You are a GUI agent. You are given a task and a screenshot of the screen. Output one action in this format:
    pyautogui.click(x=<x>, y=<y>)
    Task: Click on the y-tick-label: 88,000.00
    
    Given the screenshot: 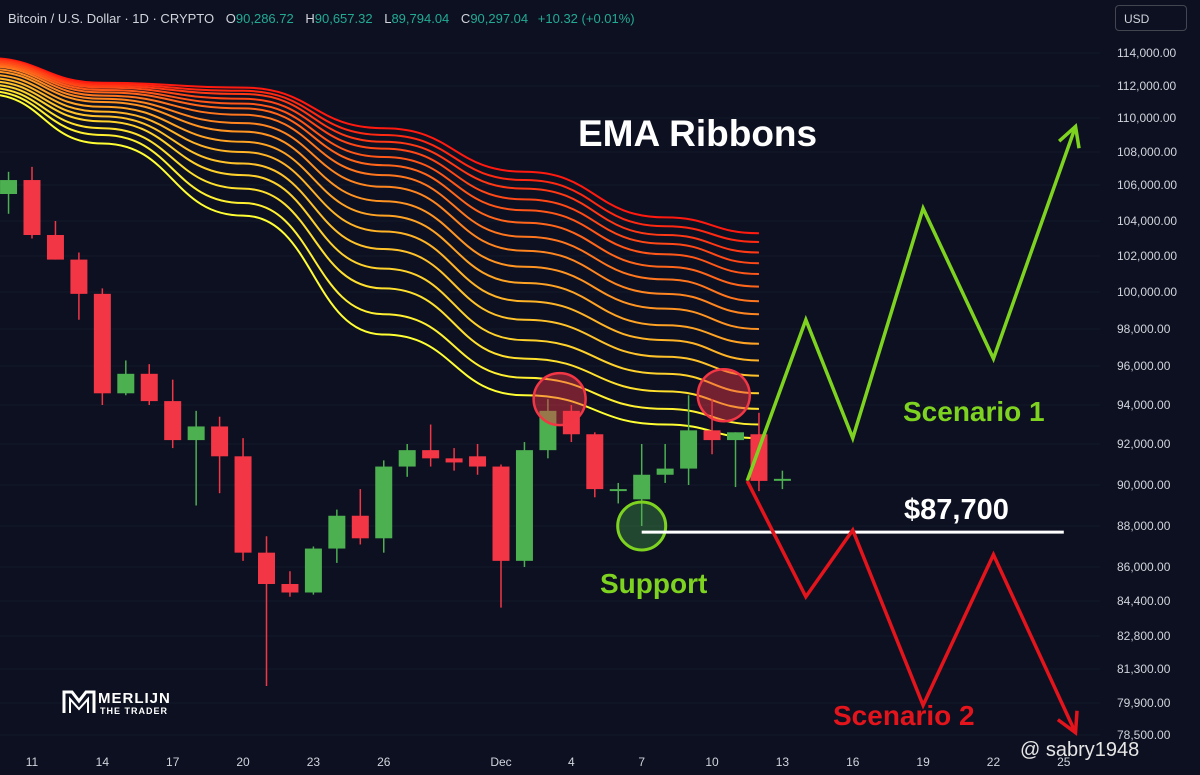 What is the action you would take?
    pyautogui.click(x=1144, y=526)
    